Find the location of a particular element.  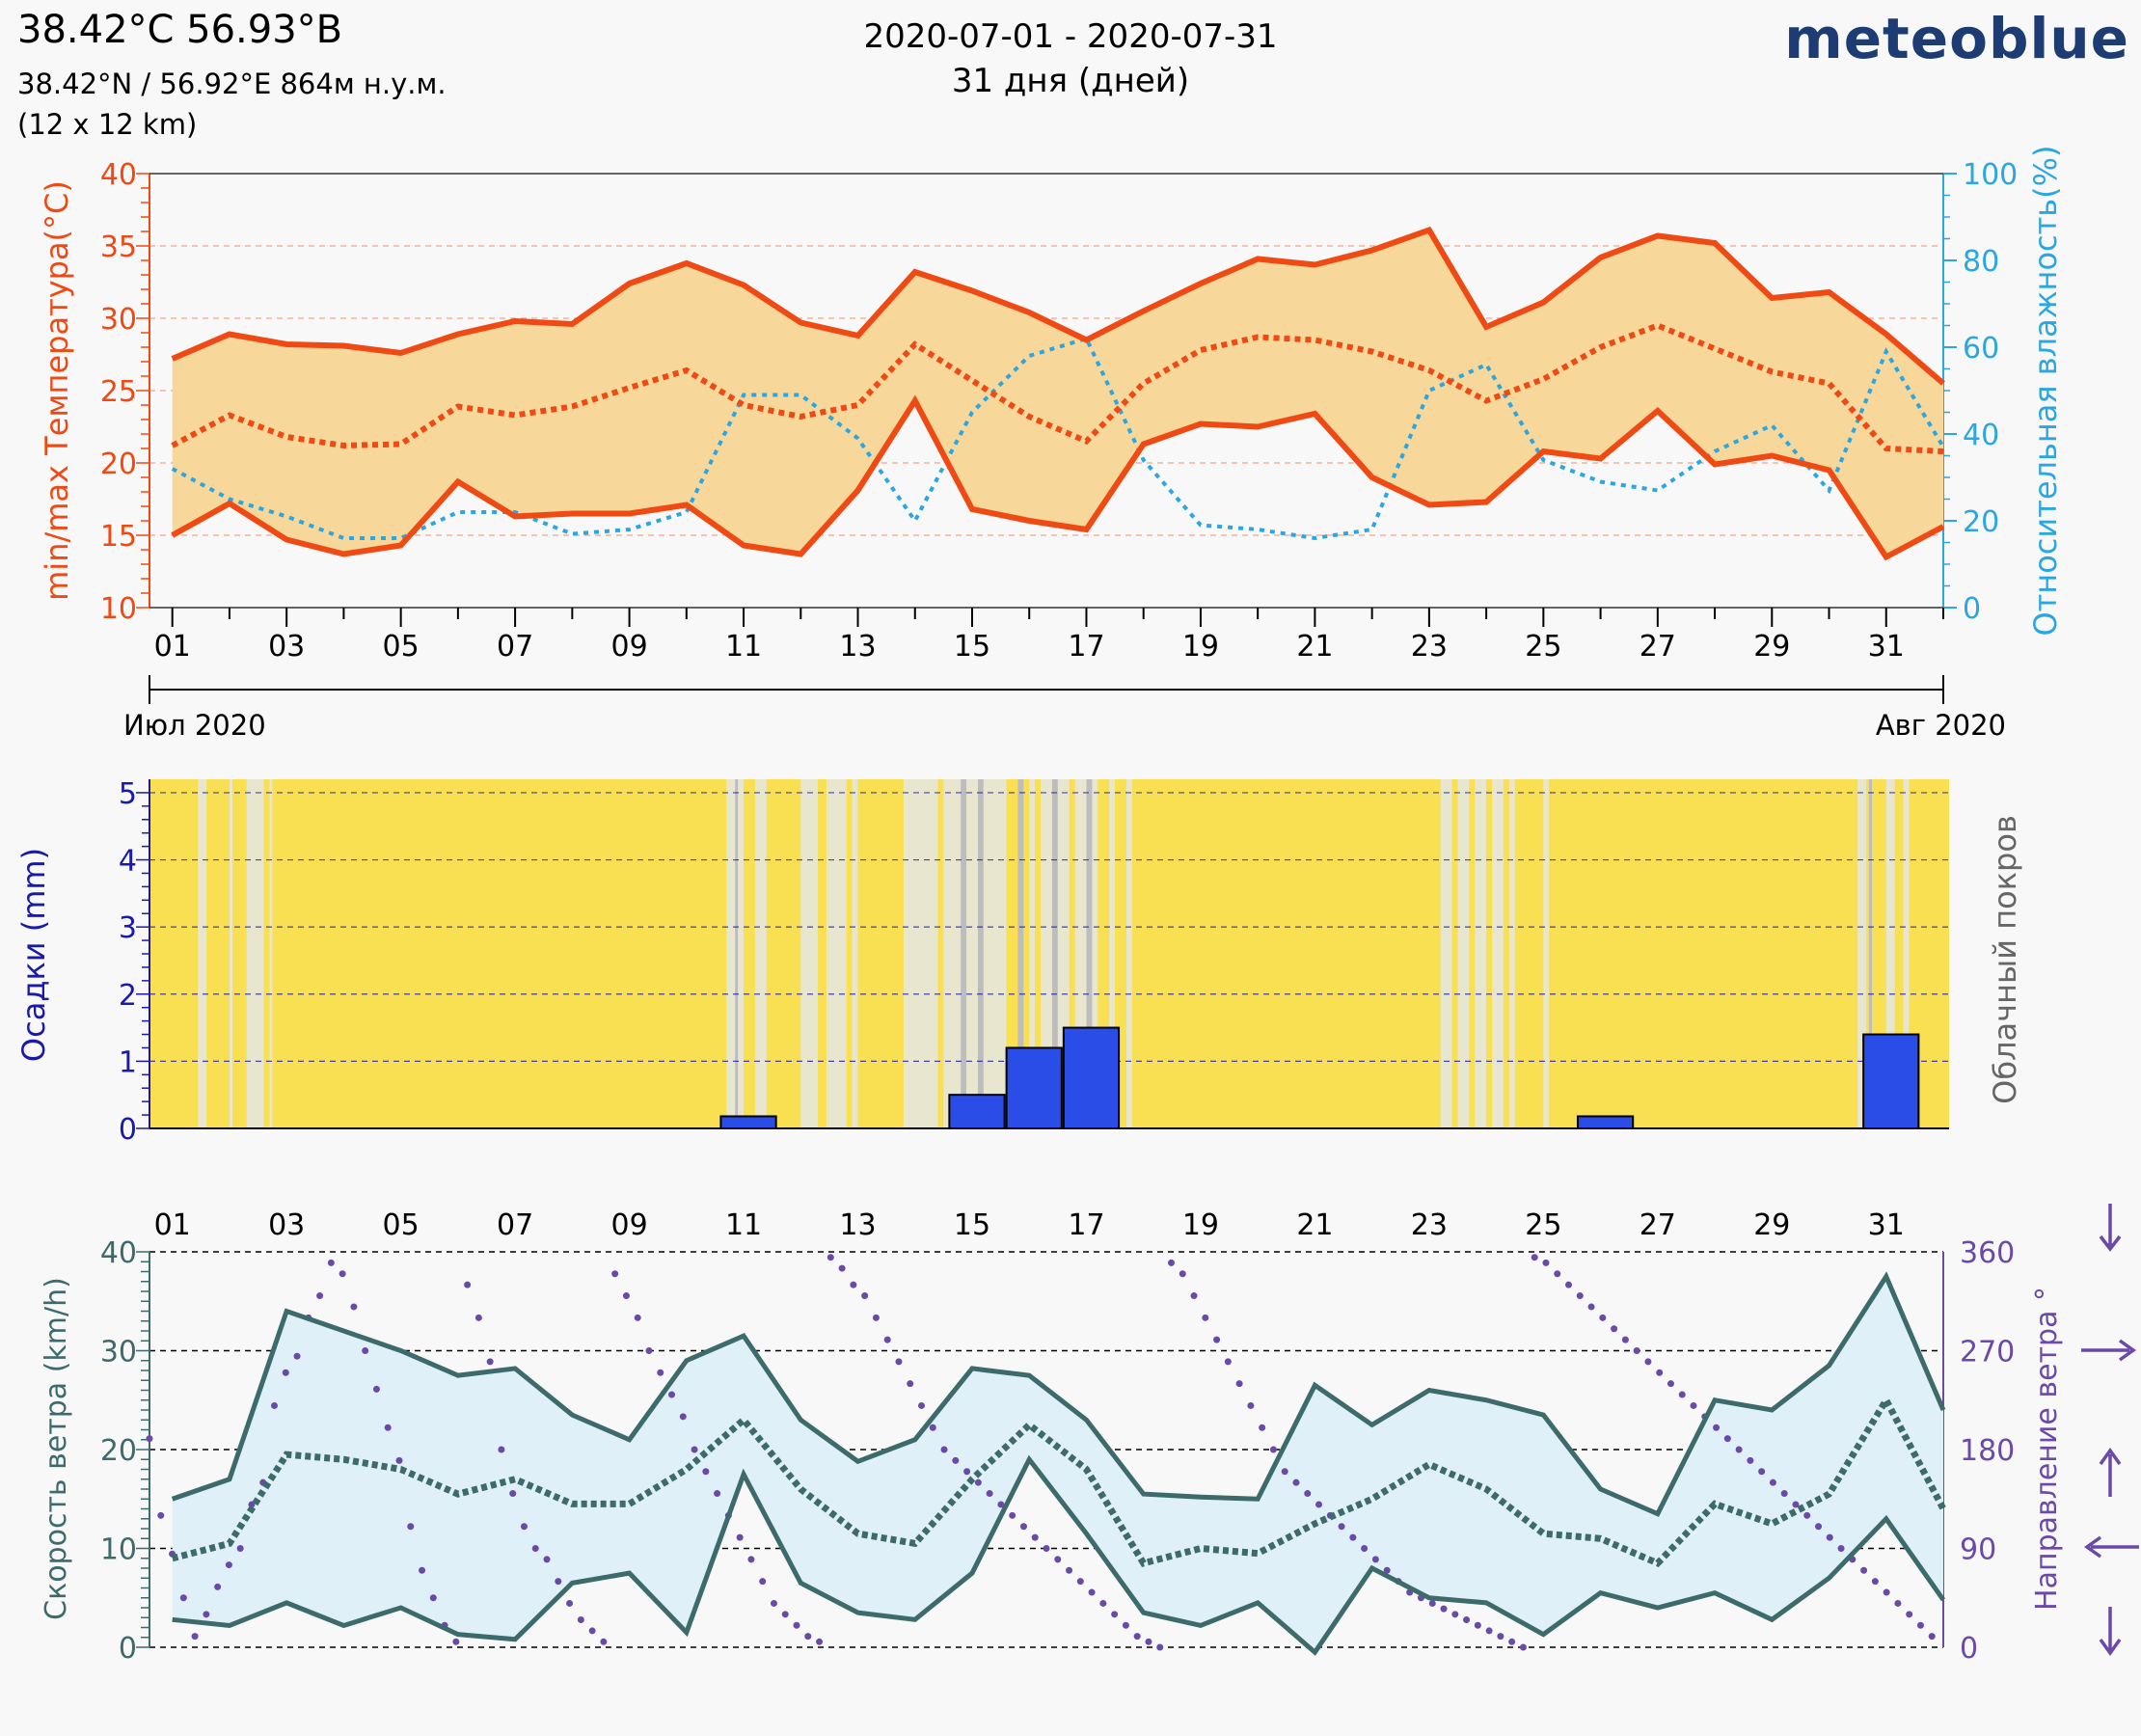

date-period: 2020-07-01 - 2020-07-31 is located at coordinates (1070, 37).